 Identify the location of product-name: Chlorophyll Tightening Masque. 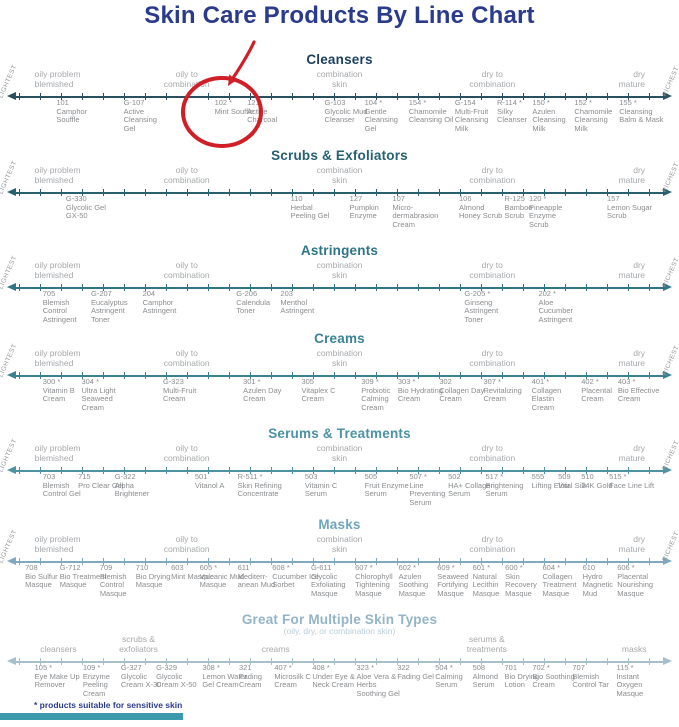
(374, 584).